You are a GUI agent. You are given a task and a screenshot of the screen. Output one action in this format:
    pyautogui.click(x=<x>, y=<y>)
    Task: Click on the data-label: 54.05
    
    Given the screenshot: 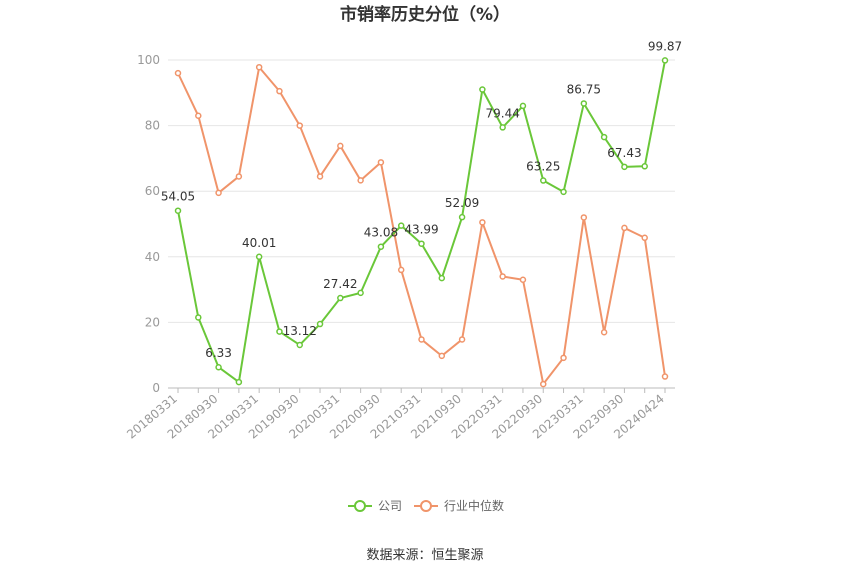 What is the action you would take?
    pyautogui.click(x=178, y=197)
    